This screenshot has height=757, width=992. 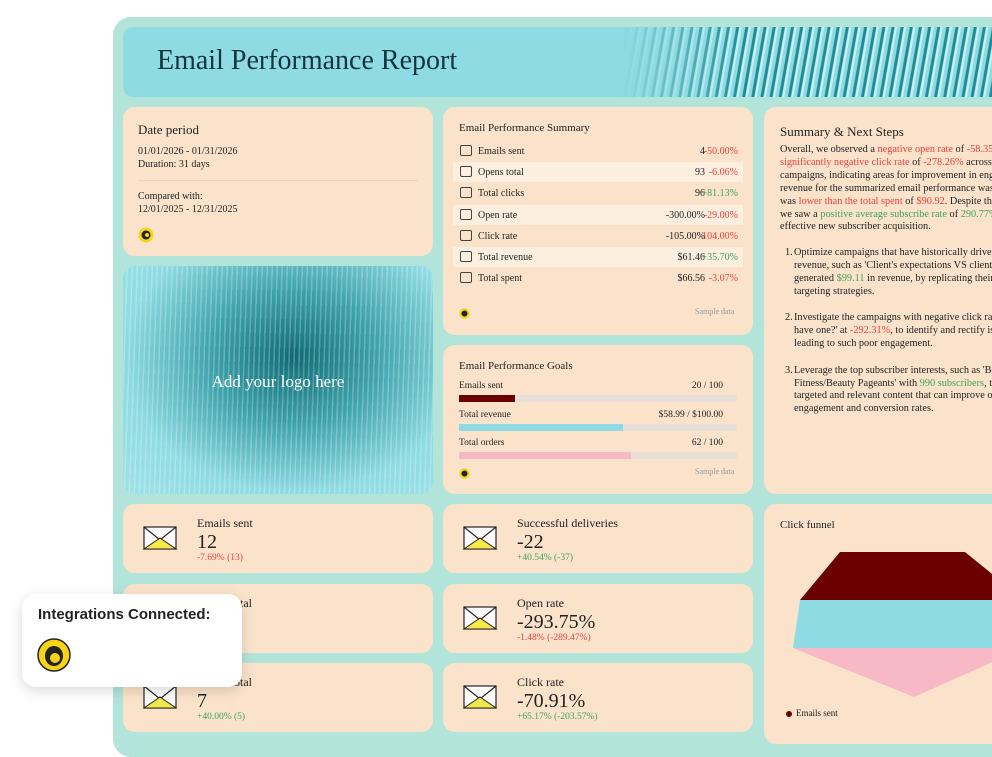 What do you see at coordinates (554, 637) in the screenshot?
I see `kpi-change: -1.48% (-289.47%)` at bounding box center [554, 637].